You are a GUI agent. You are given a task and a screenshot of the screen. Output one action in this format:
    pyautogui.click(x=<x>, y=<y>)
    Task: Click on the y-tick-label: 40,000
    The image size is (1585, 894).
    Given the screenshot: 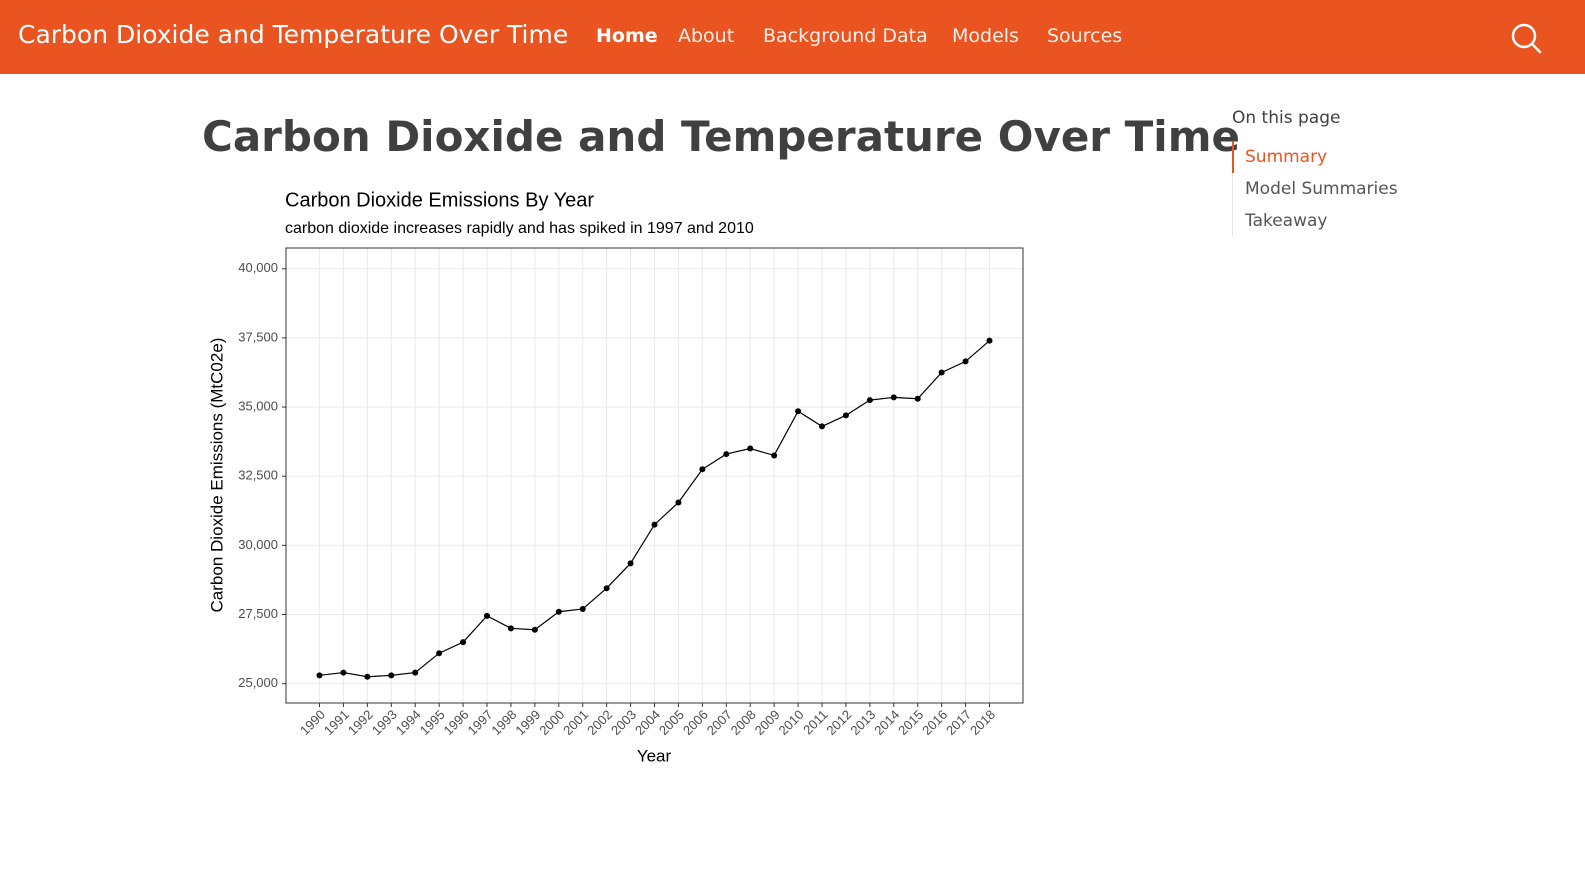 What is the action you would take?
    pyautogui.click(x=258, y=267)
    